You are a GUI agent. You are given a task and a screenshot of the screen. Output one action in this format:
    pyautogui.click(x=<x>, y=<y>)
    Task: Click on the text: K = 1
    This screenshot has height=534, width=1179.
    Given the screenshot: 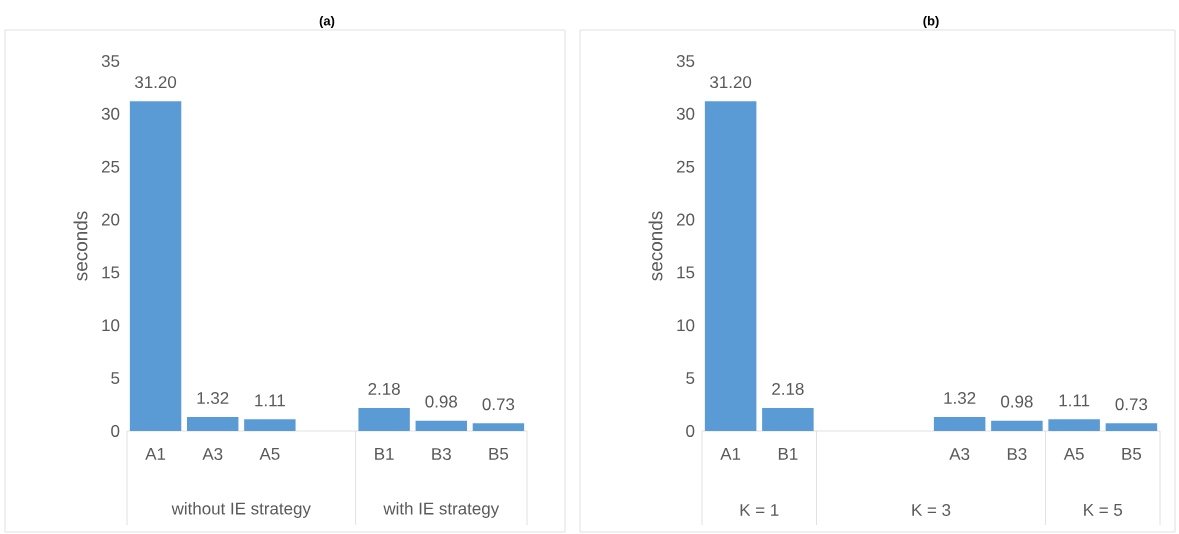 What is the action you would take?
    pyautogui.click(x=759, y=510)
    